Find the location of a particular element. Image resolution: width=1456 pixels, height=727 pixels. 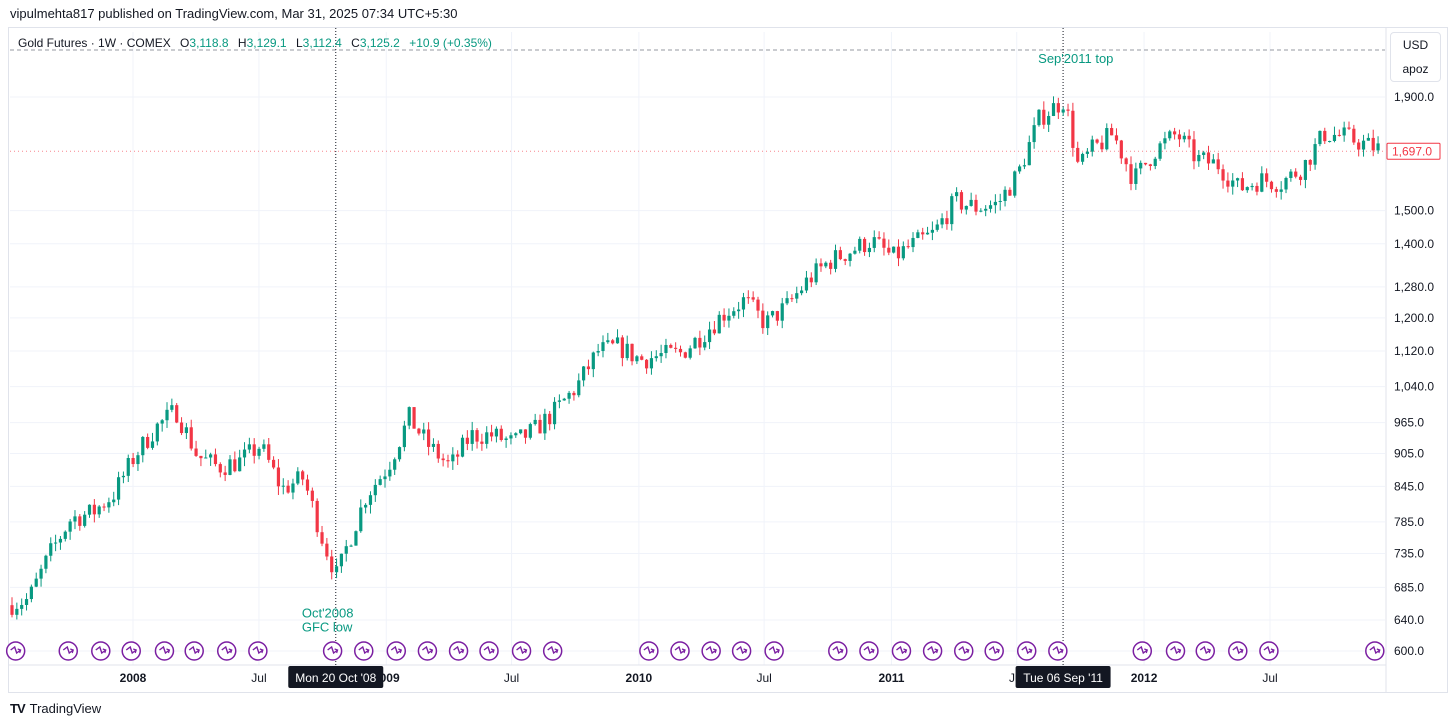

unit-label: apoz is located at coordinates (1415, 69).